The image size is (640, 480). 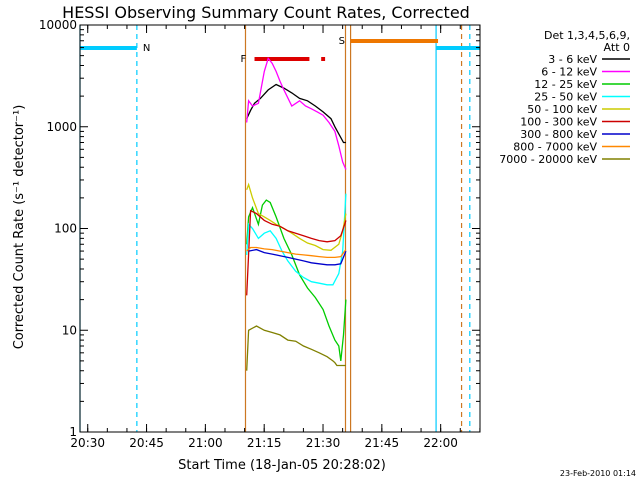 I want to click on legend-label-4: 50 - 100 keV, so click(x=562, y=109).